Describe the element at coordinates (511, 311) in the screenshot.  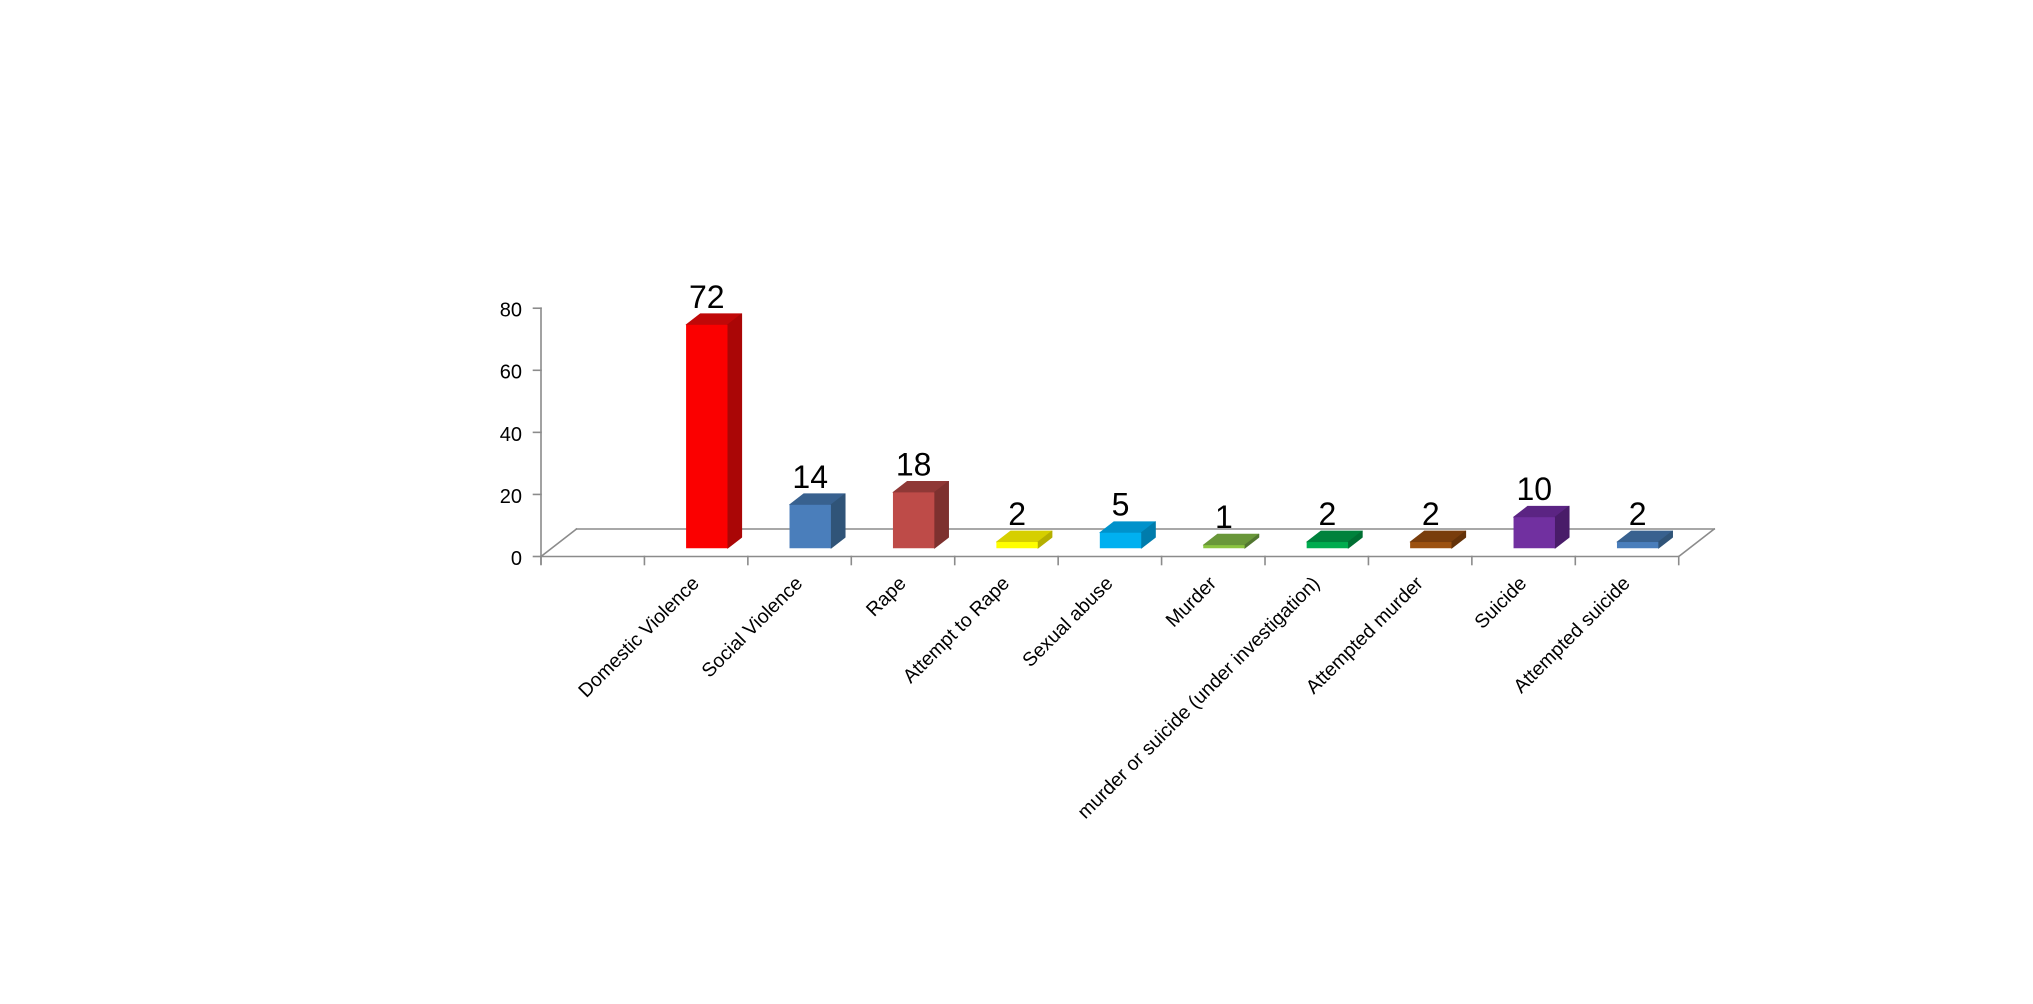
I see `svg-text: 80` at that location.